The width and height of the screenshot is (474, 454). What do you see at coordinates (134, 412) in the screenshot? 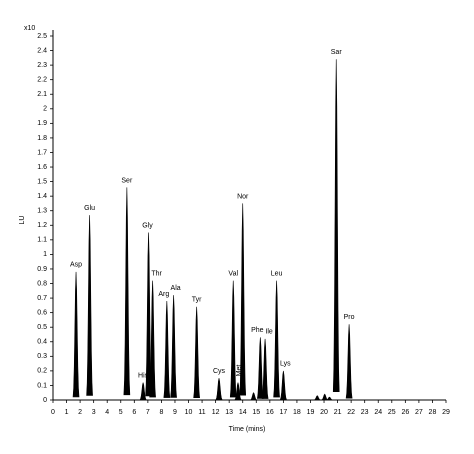
I see `x-tick-label: 6` at bounding box center [134, 412].